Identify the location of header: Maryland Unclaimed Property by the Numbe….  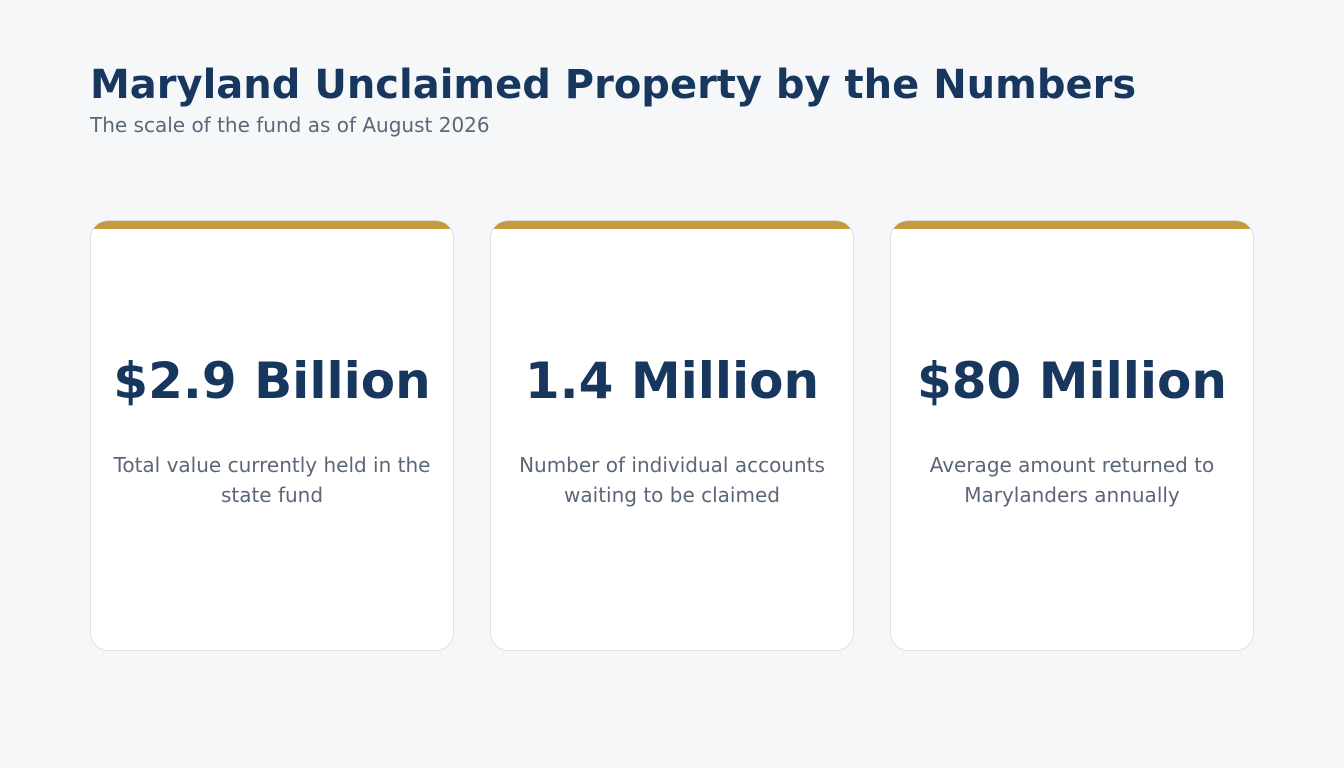
(613, 100).